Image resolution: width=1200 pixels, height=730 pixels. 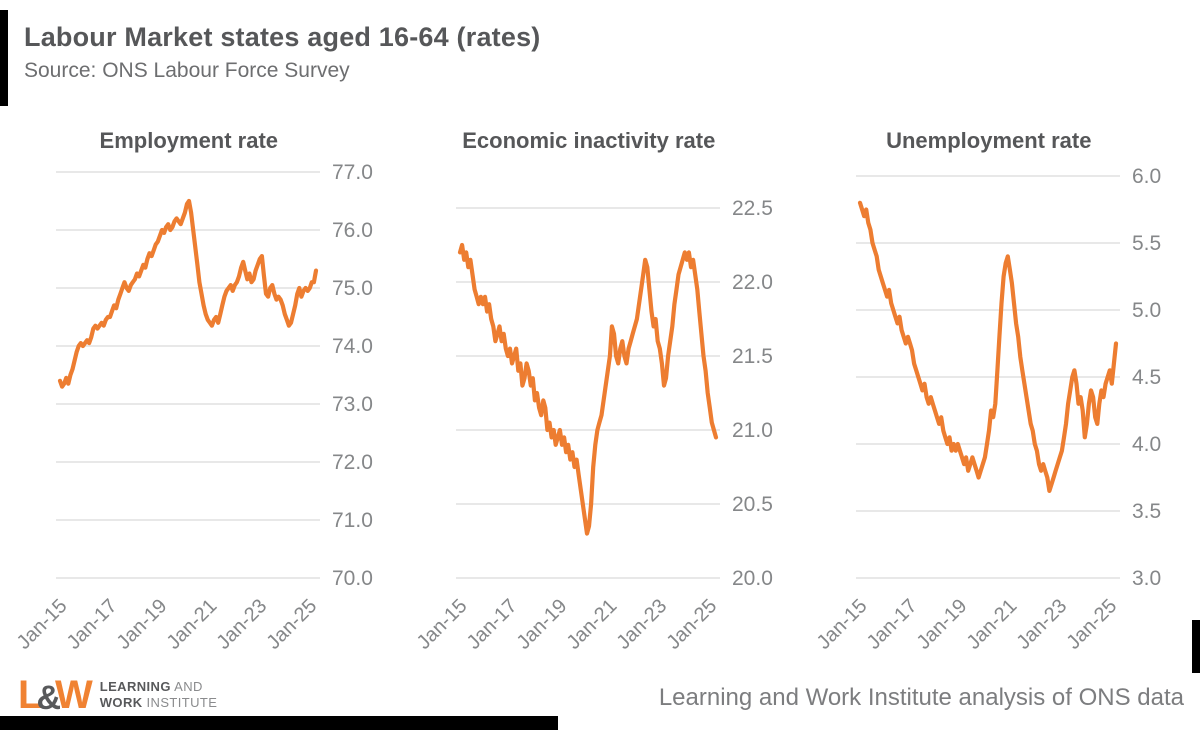 What do you see at coordinates (1146, 511) in the screenshot?
I see `svg-text: 3.5` at bounding box center [1146, 511].